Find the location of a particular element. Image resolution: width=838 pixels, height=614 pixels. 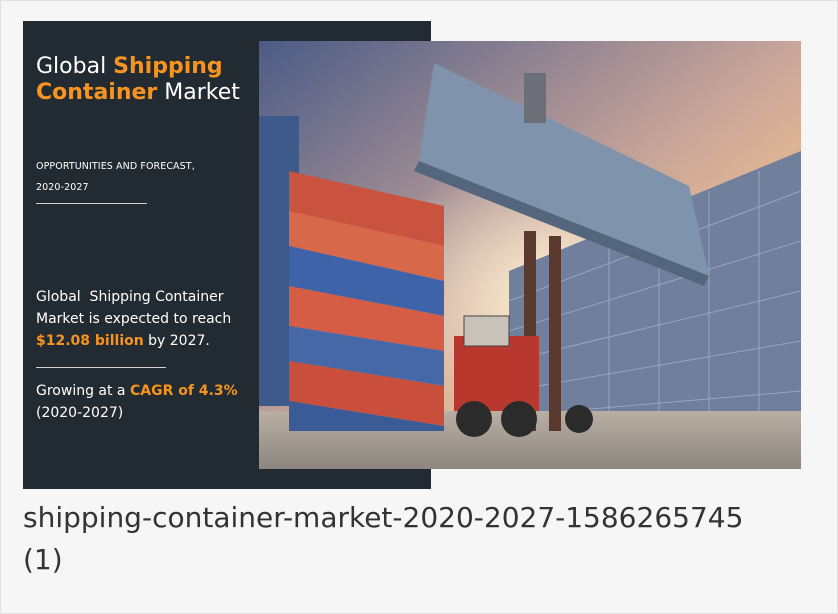

growth-period: (2020-2027) is located at coordinates (80, 413).